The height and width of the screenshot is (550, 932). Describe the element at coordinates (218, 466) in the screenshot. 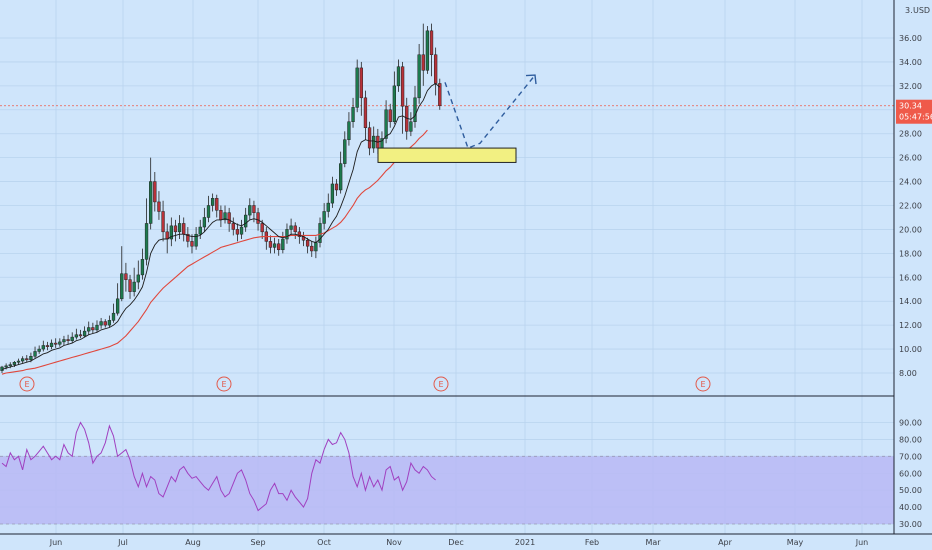

I see `rsi-line` at that location.